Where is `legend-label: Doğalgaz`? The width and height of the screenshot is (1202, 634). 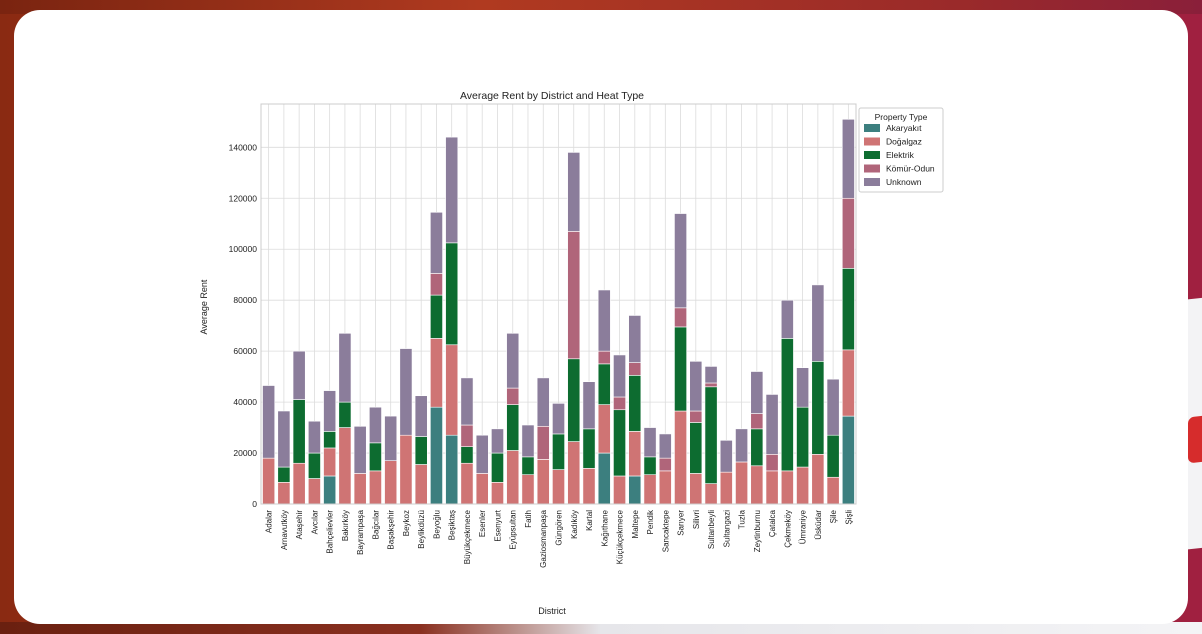 legend-label: Doğalgaz is located at coordinates (904, 142).